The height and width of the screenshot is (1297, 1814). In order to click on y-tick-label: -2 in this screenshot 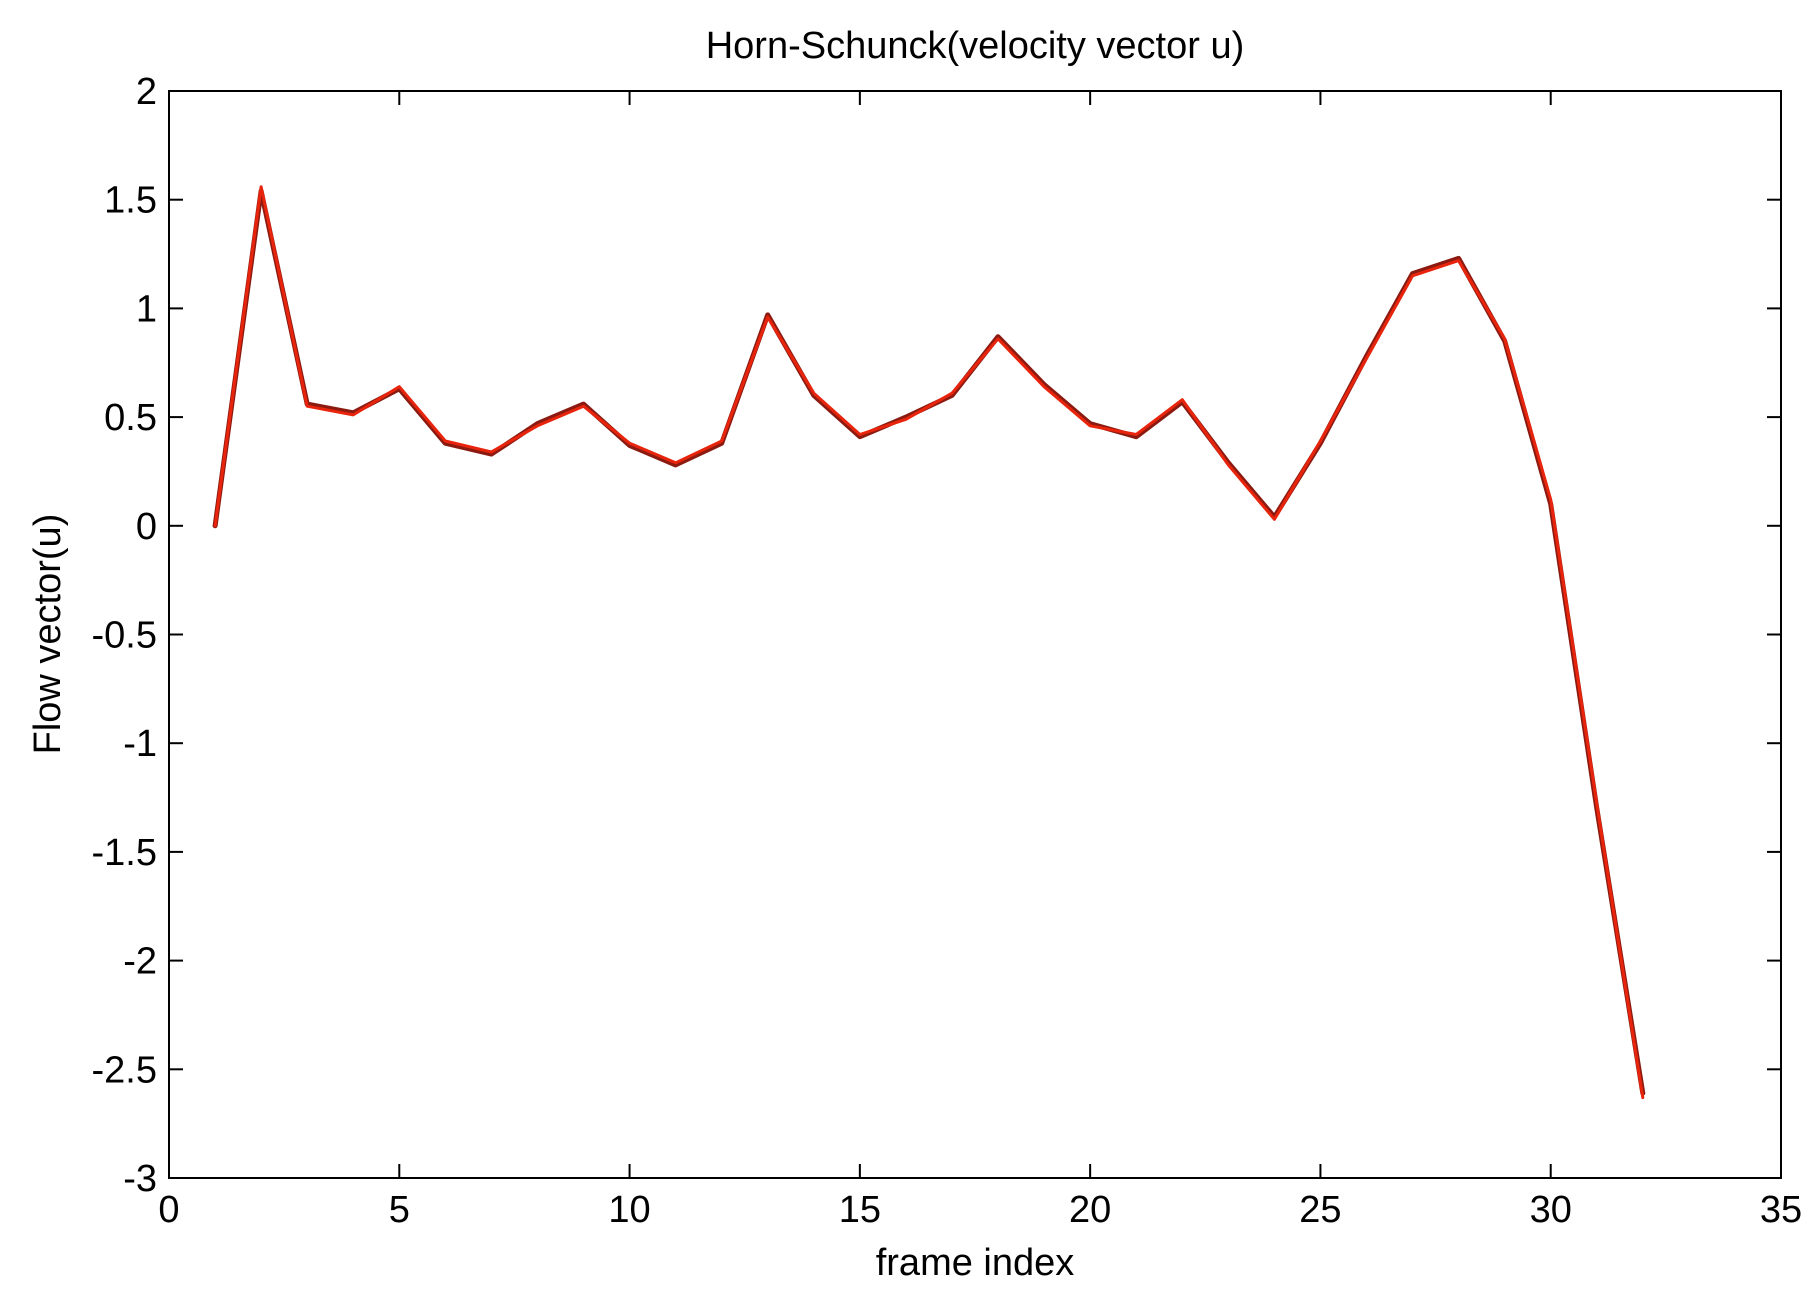, I will do `click(140, 962)`.